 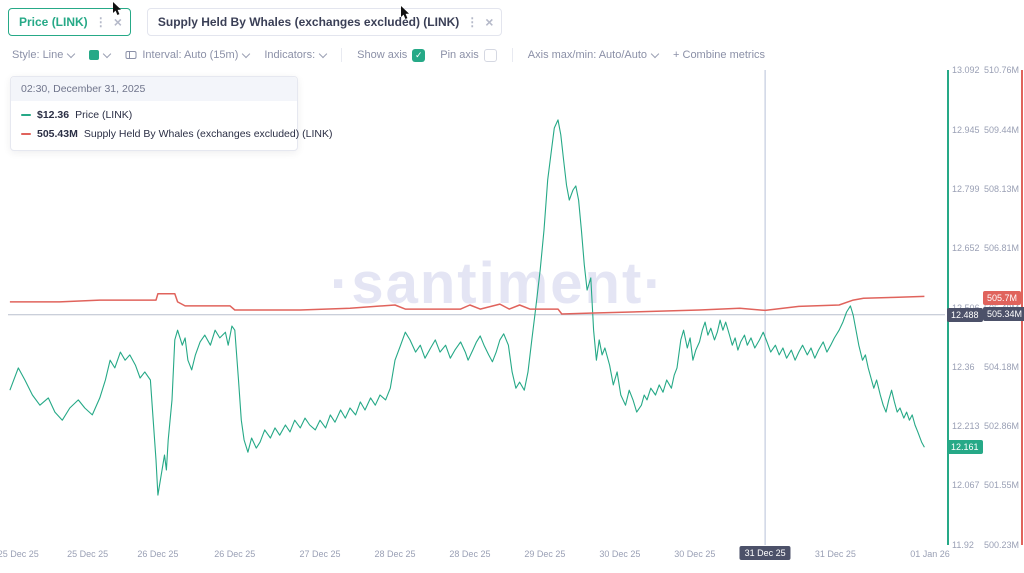 What do you see at coordinates (930, 554) in the screenshot?
I see `x-axis-label: 01 Jan 26` at bounding box center [930, 554].